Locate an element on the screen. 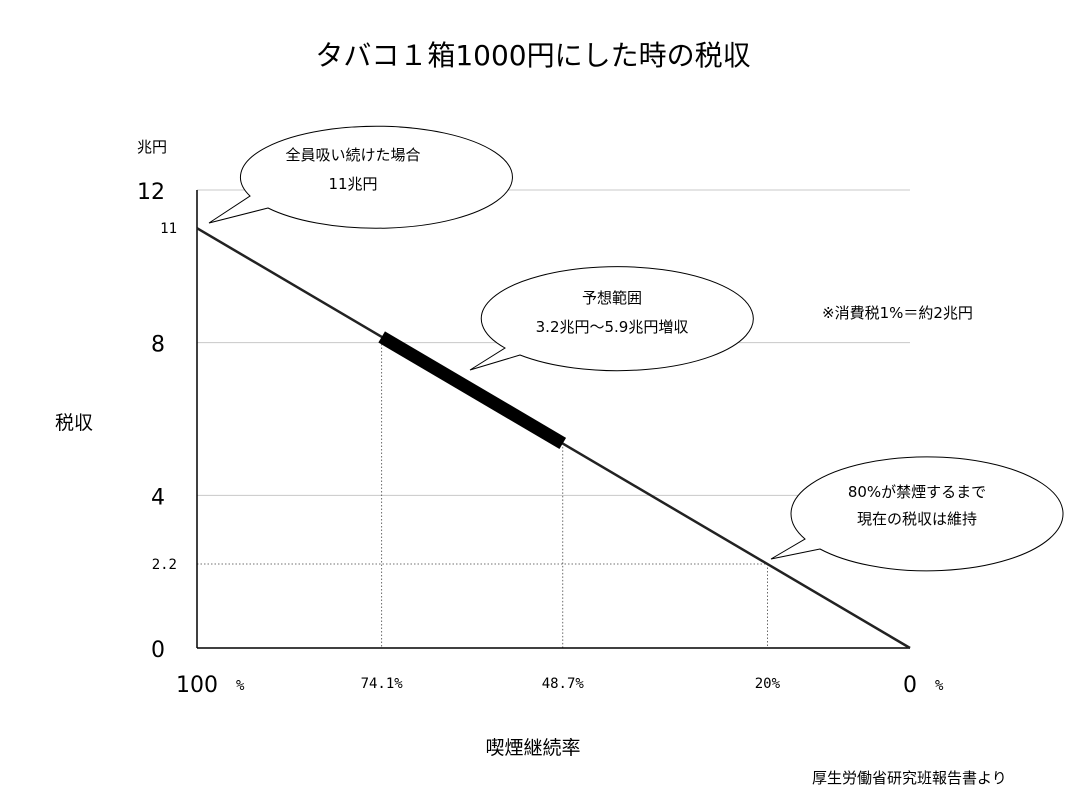 Image resolution: width=1066 pixels, height=800 pixels. y-axis-unit: 兆円 is located at coordinates (152, 147).